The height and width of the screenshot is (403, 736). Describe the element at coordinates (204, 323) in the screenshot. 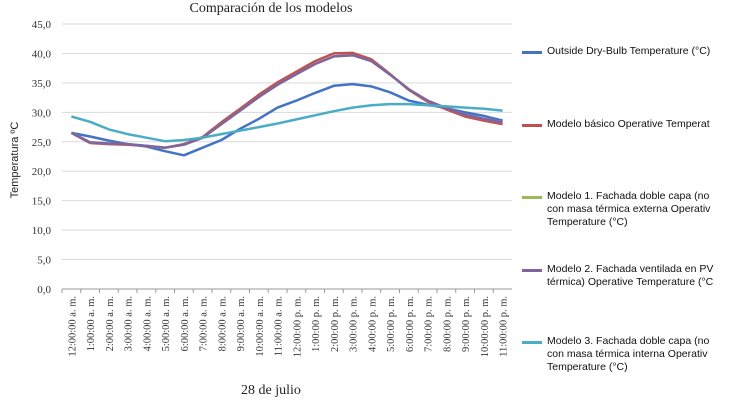

I see `x-tick-label: 7:00:00 a. m.` at that location.